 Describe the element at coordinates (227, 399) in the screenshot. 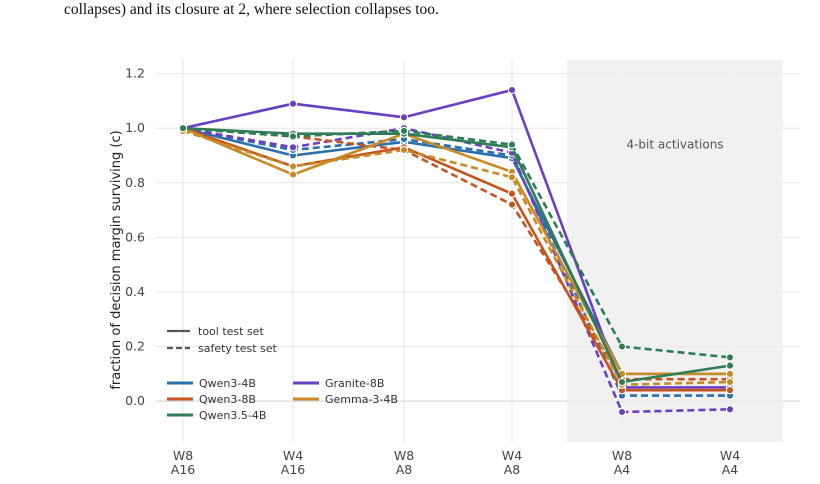

I see `legend-label-model: Qwen3-8B` at that location.